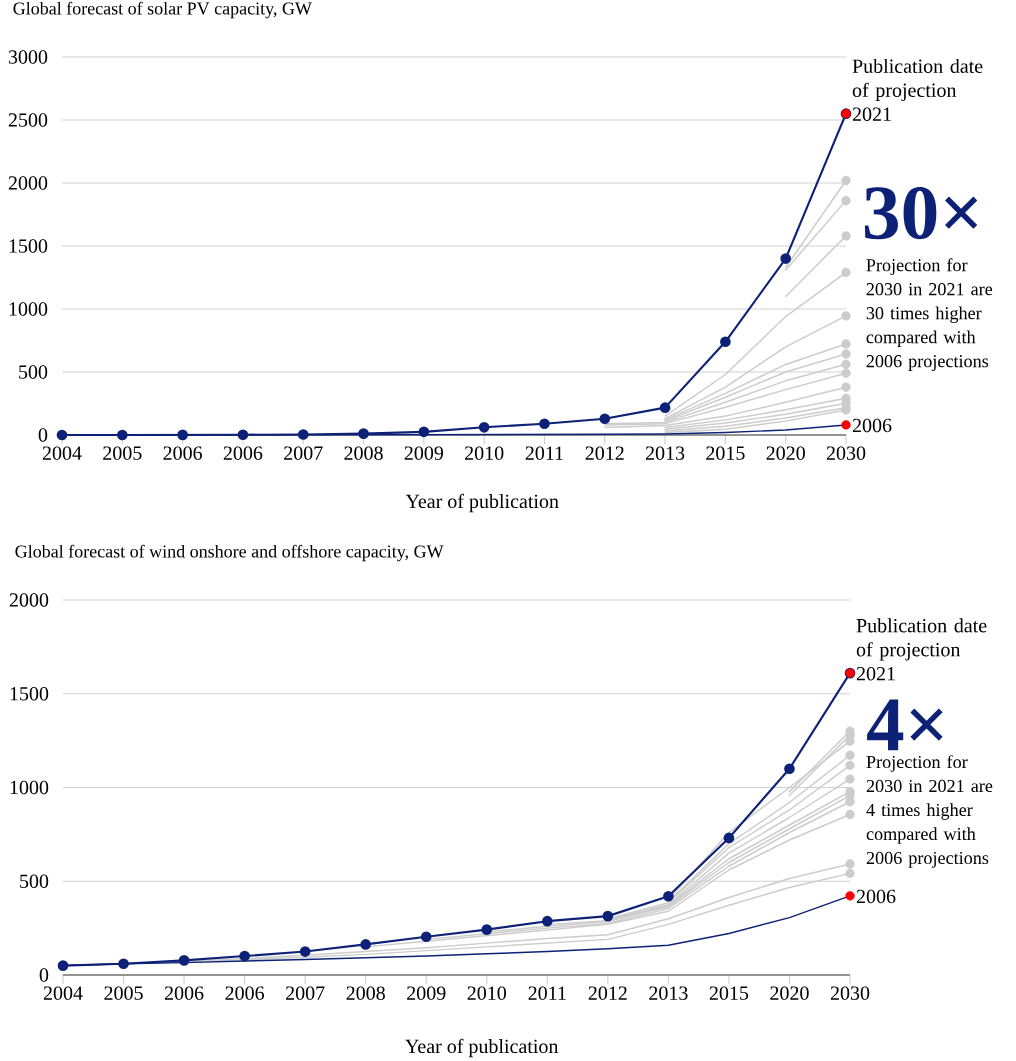 This screenshot has height=1061, width=1016. I want to click on text: 4×, so click(905, 725).